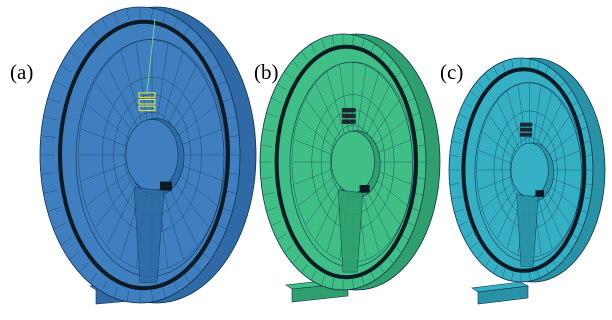 The height and width of the screenshot is (320, 612). Describe the element at coordinates (152, 155) in the screenshot. I see `wheel-hub-face-a` at that location.